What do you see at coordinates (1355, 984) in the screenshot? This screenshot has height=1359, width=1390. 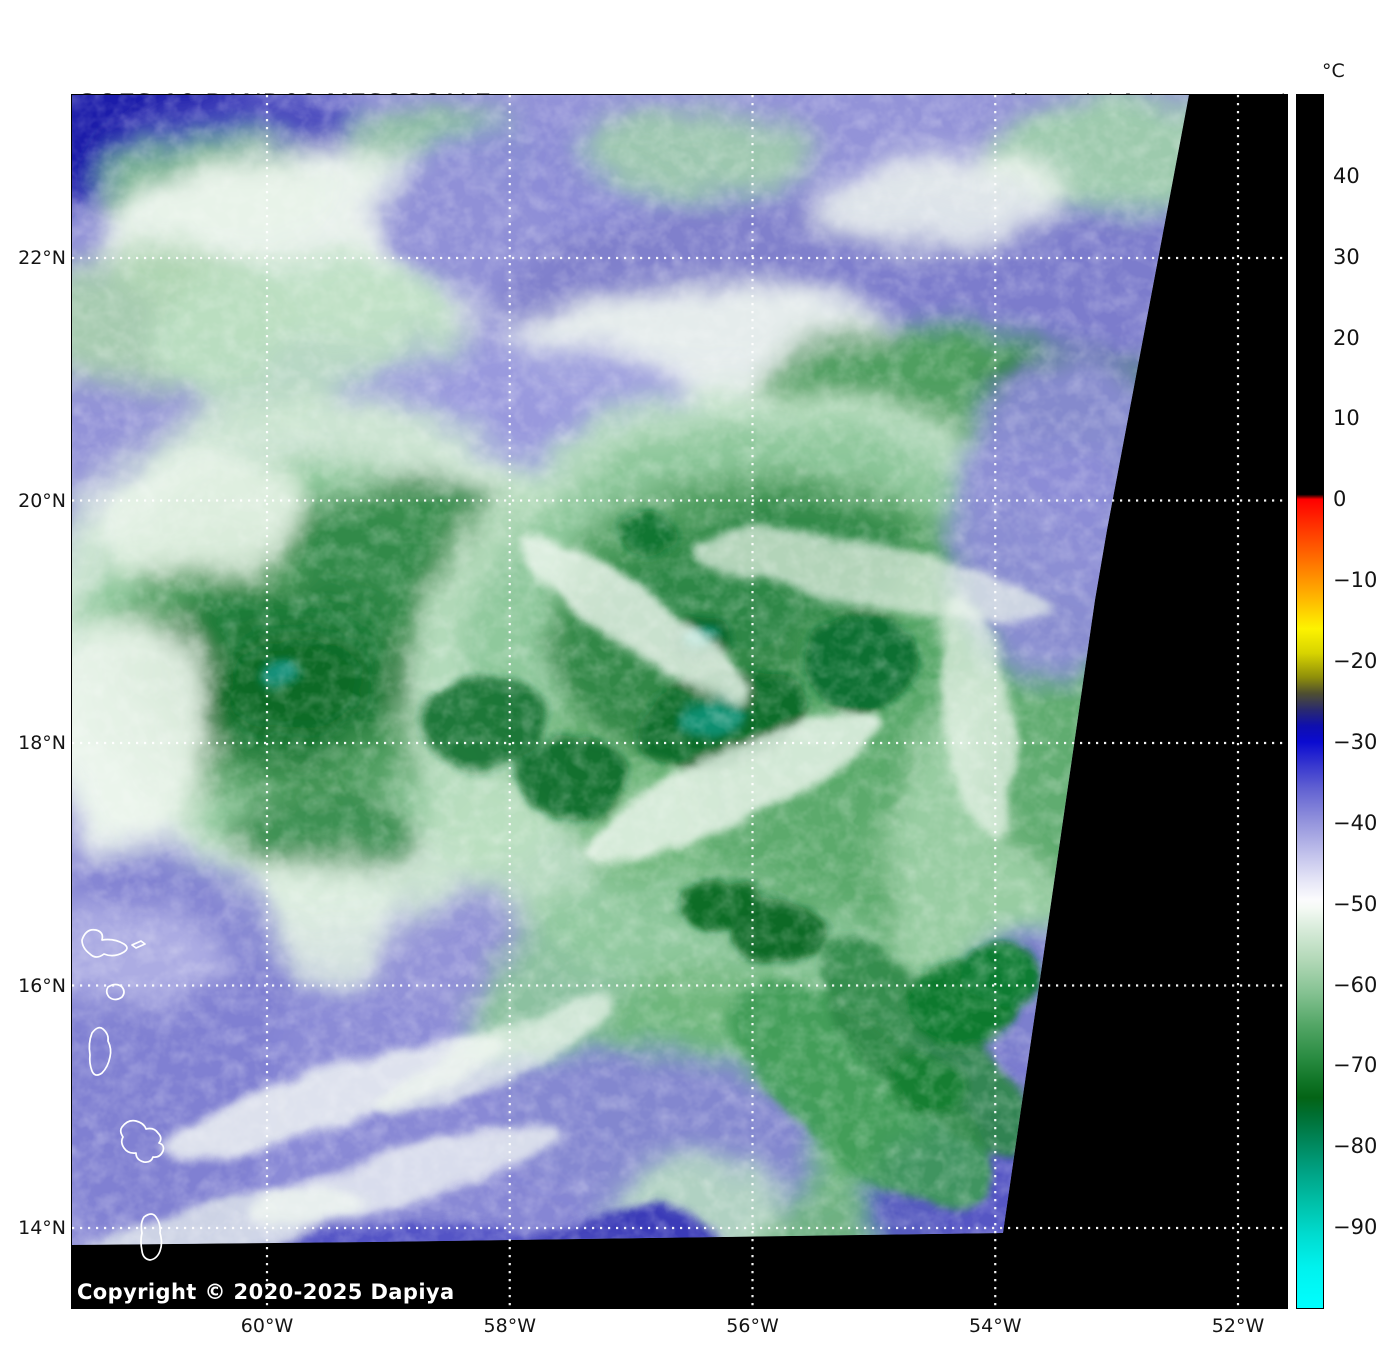 I see `colorbar-tick-label--60: −60` at bounding box center [1355, 984].